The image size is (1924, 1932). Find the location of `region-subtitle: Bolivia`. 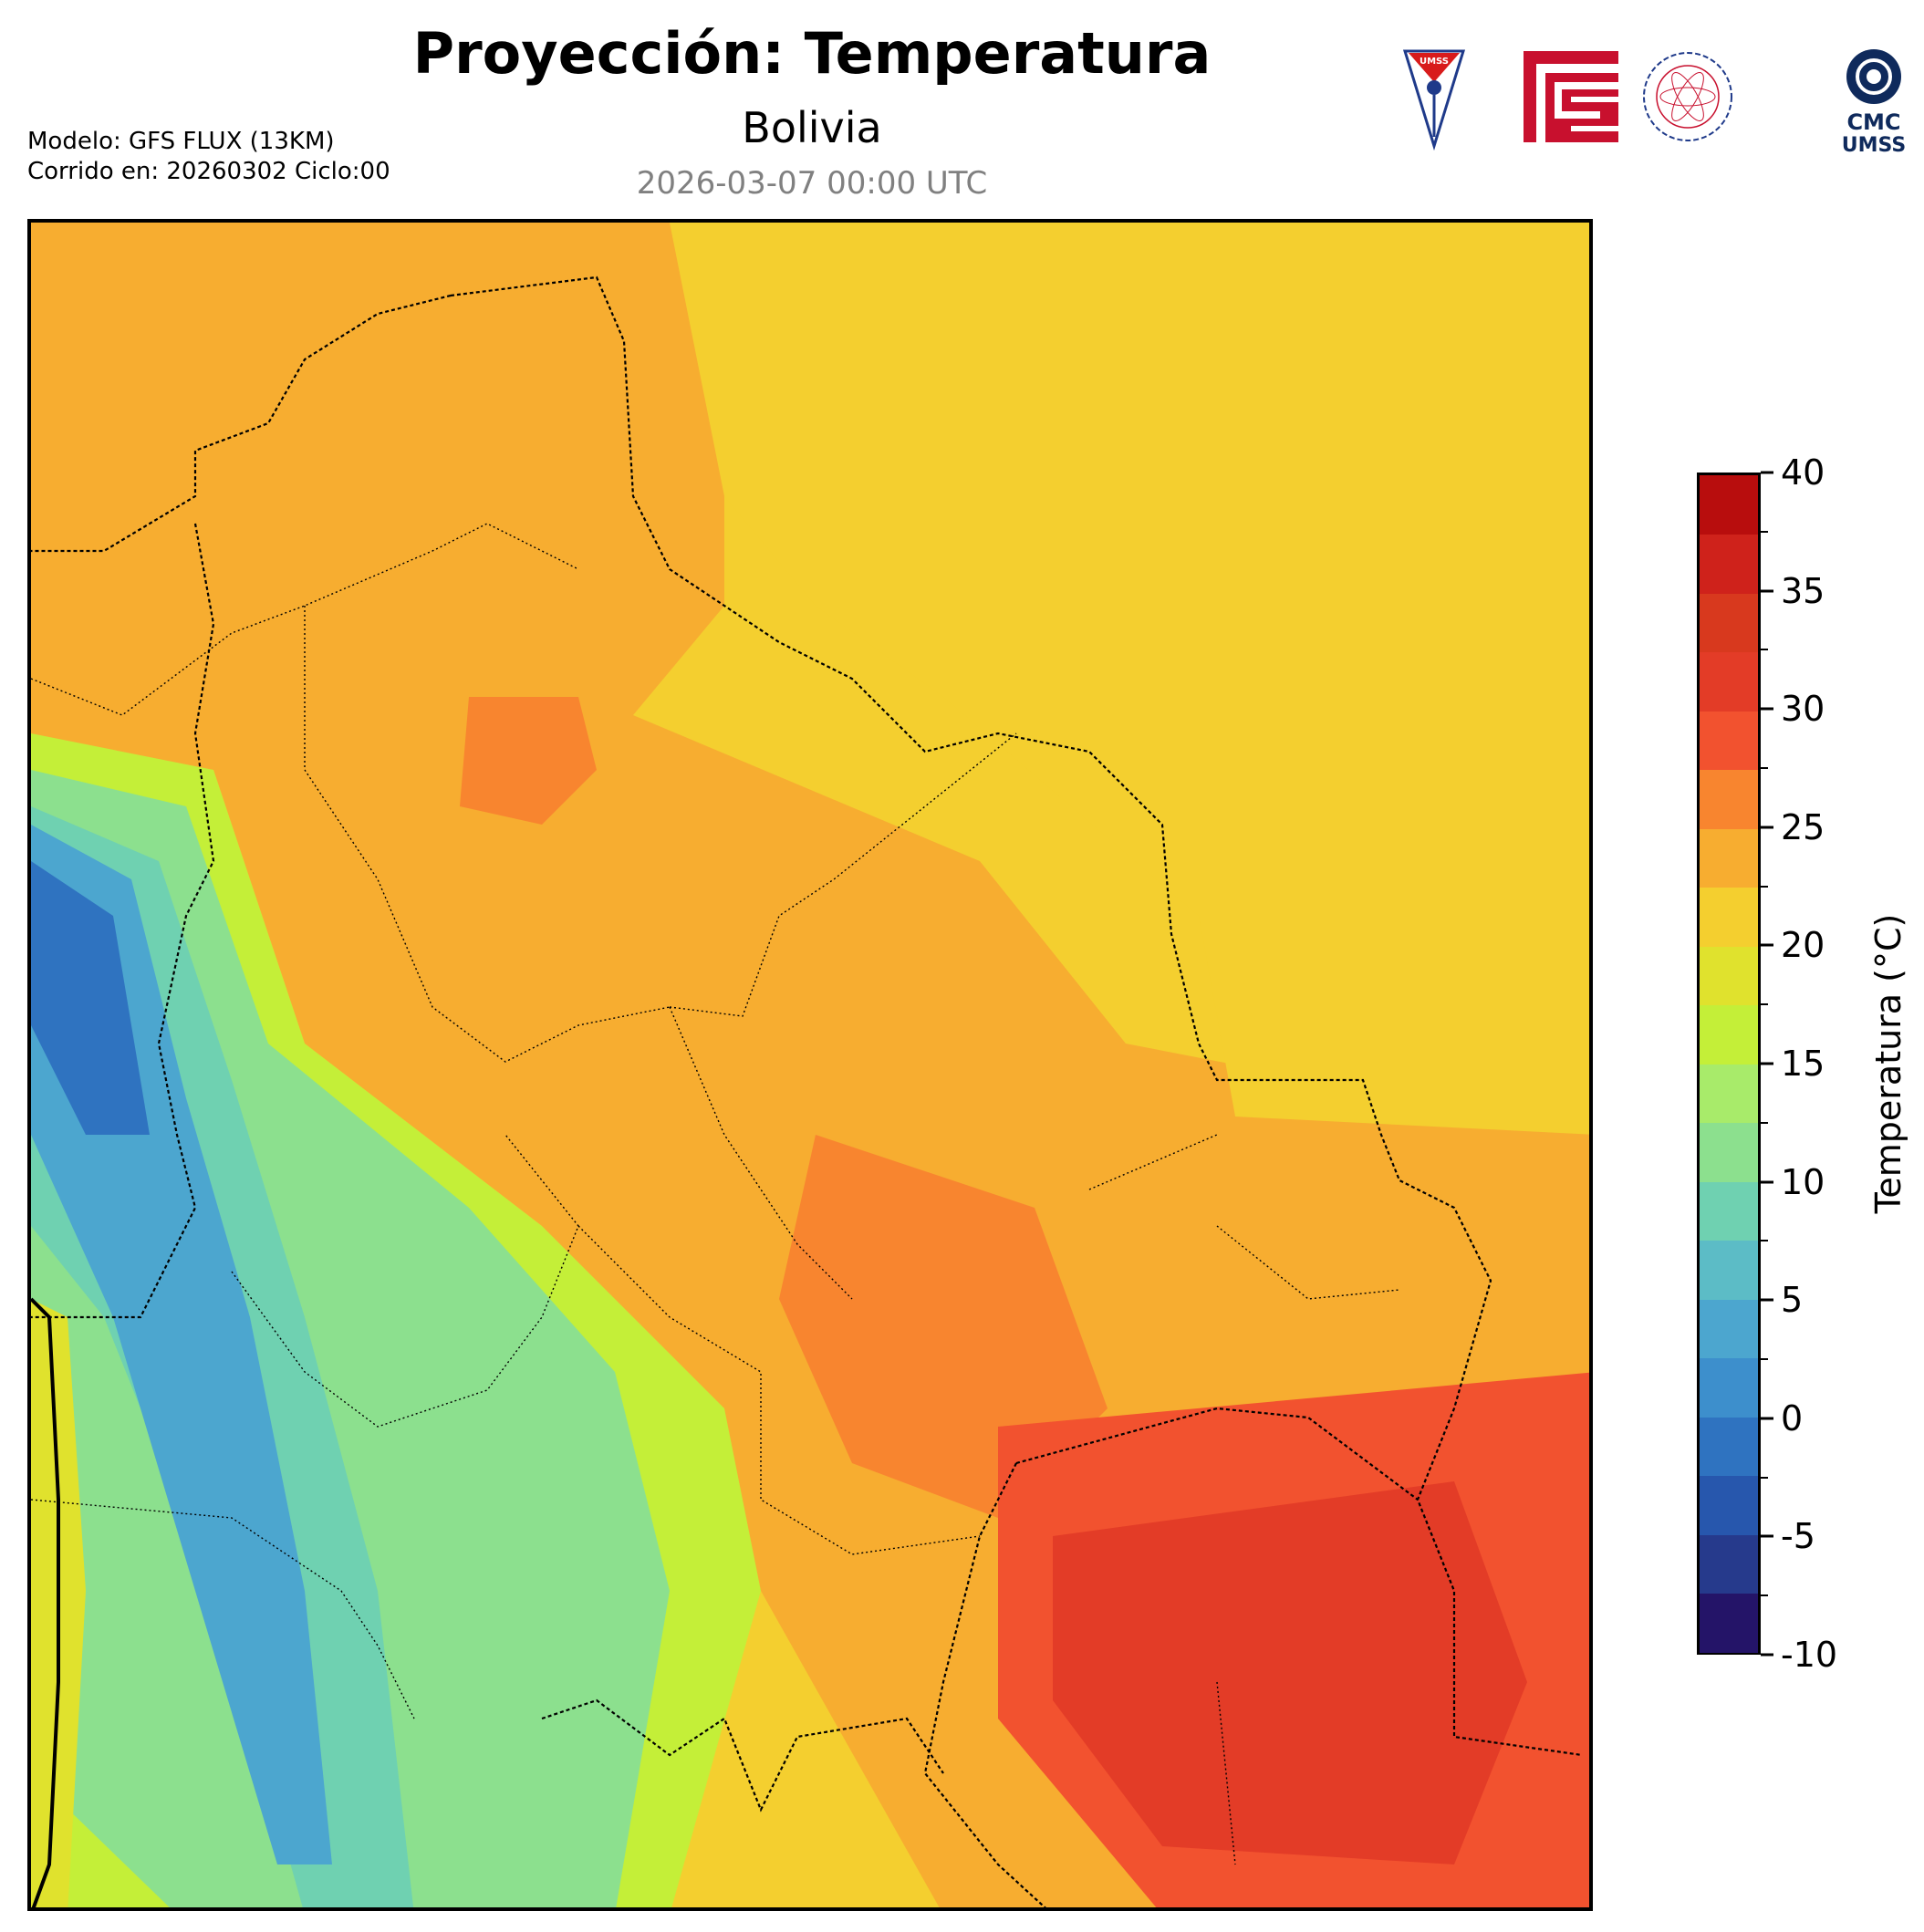

region-subtitle: Bolivia is located at coordinates (812, 127).